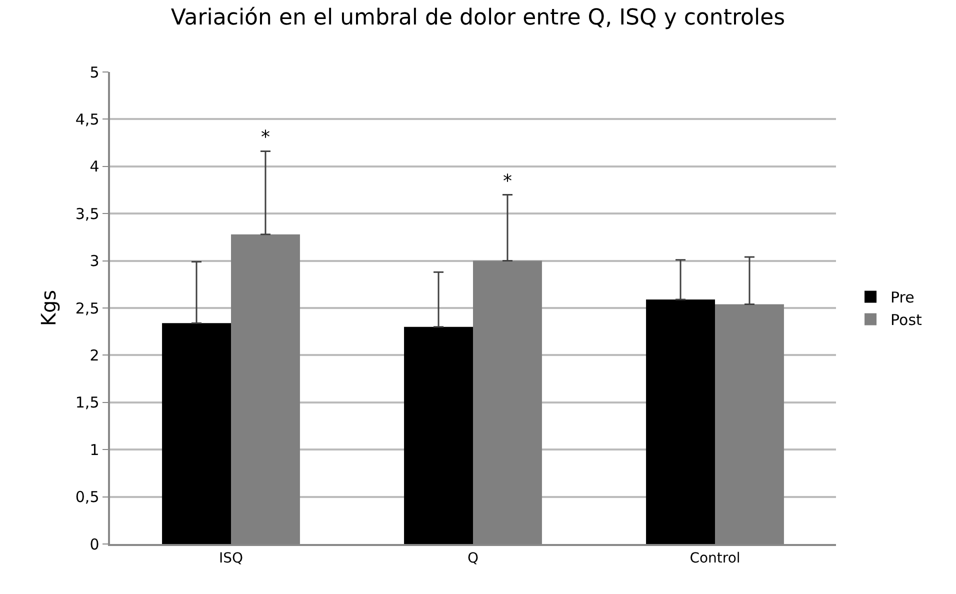  I want to click on y-tick-label: 3, so click(95, 261).